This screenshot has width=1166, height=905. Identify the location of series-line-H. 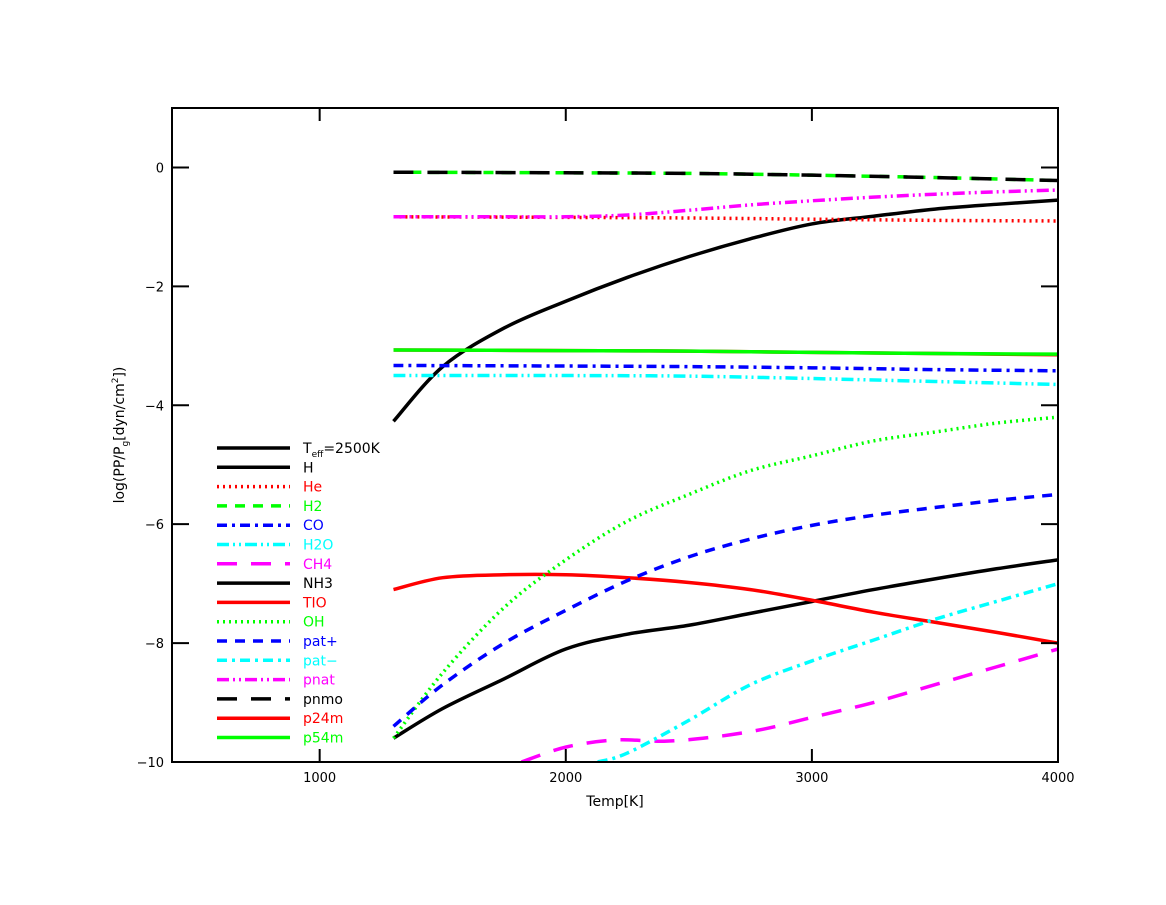
(725, 310).